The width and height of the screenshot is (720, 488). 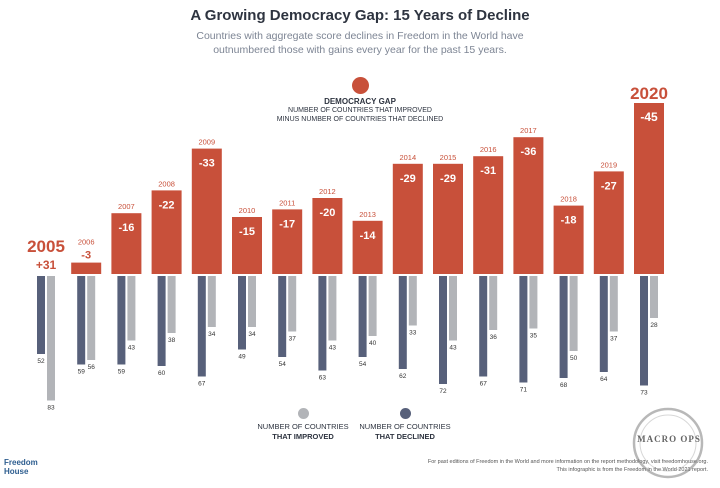 I want to click on gap-value-label-2019: -27, so click(x=609, y=186).